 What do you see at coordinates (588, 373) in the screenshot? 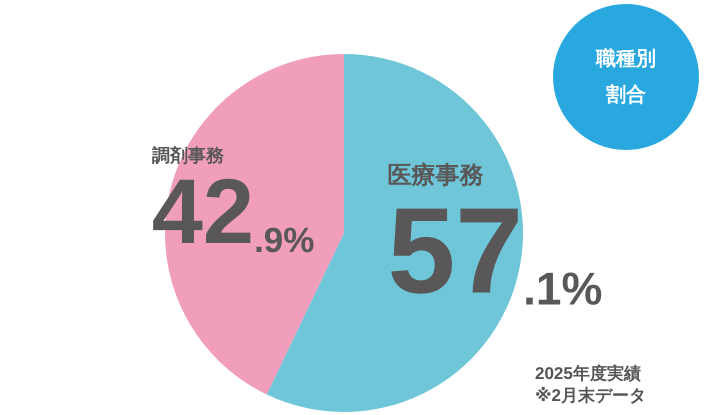
I see `text: 2025年度実績` at bounding box center [588, 373].